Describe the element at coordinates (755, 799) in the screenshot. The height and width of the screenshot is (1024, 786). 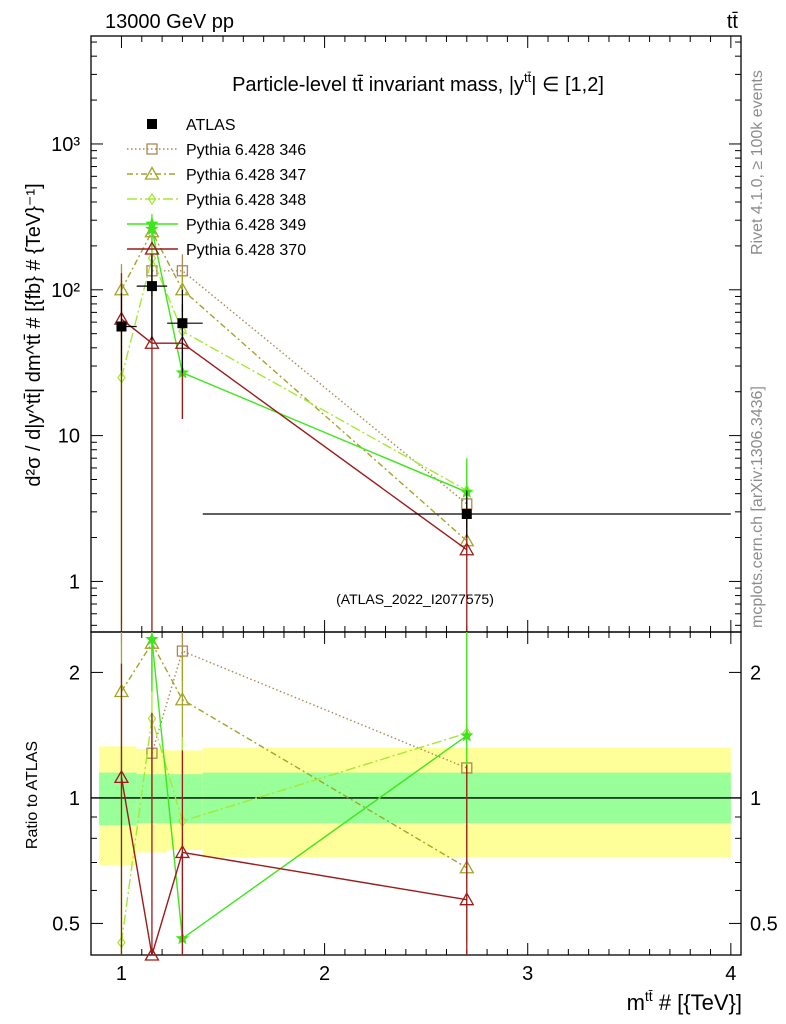
I see `ratio-y-tick-label-right: 1` at that location.